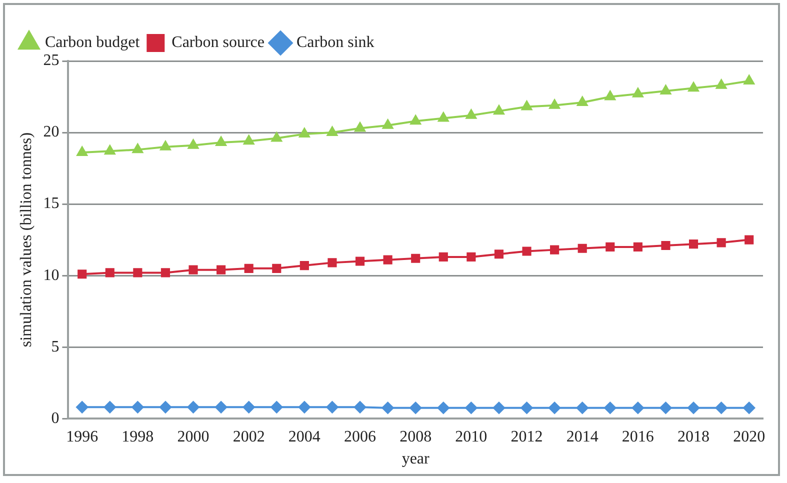  I want to click on x-tick-label: 2010, so click(471, 437).